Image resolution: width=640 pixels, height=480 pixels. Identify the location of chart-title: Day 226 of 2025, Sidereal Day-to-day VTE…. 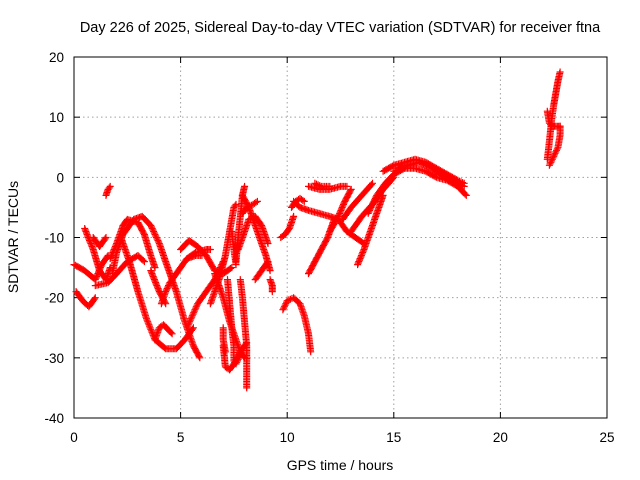
(340, 28).